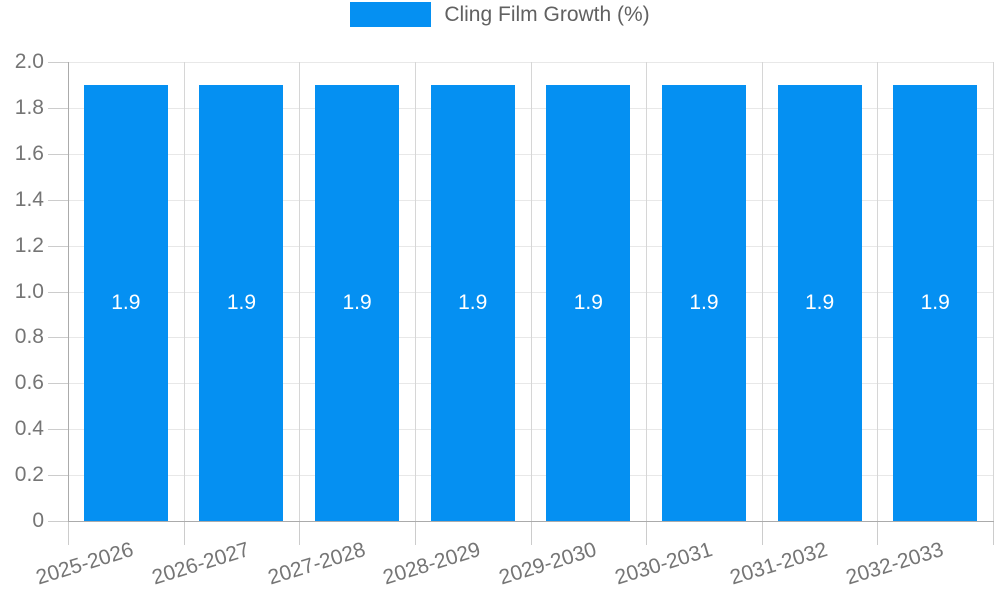 The width and height of the screenshot is (1000, 600). What do you see at coordinates (316, 564) in the screenshot?
I see `x-axis-label: 2027-2028` at bounding box center [316, 564].